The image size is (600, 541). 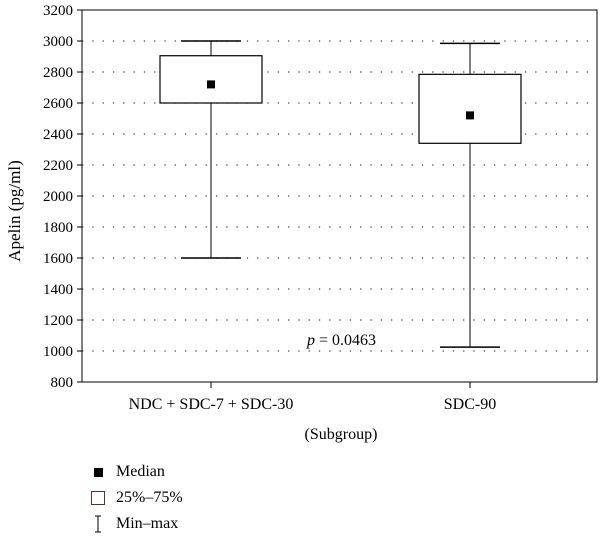 I want to click on median-symbol-icon, so click(x=98, y=472).